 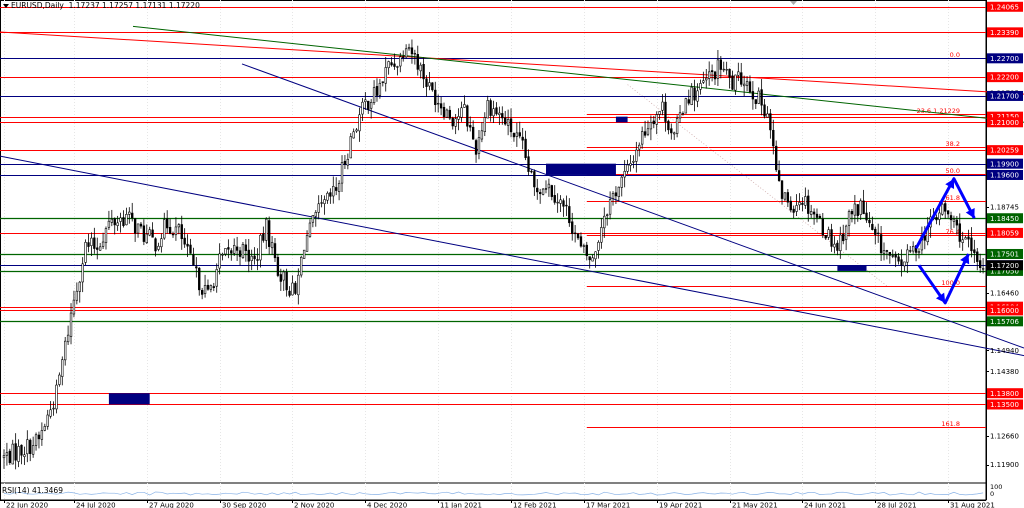 I want to click on level-price-label: 1.20259, so click(x=1004, y=151).